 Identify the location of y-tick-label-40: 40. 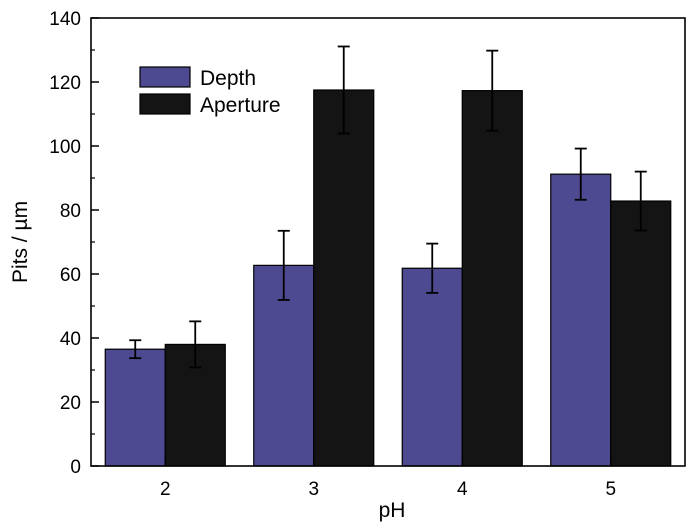
(70, 339).